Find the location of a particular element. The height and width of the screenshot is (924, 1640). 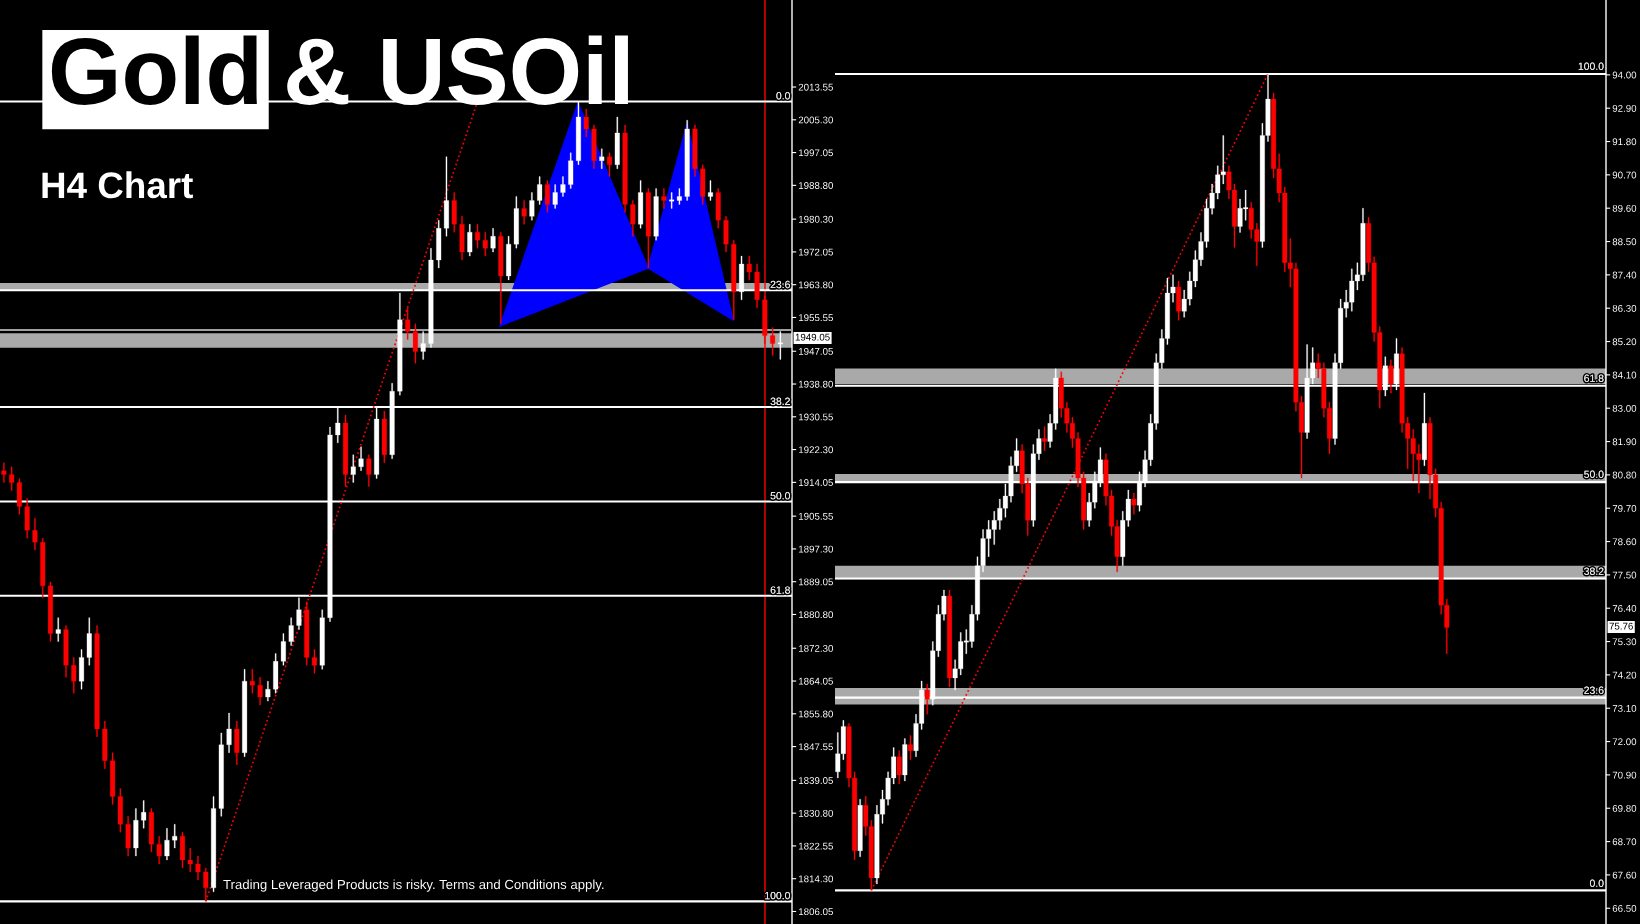

y-tick-label: 2013.55 is located at coordinates (815, 87).